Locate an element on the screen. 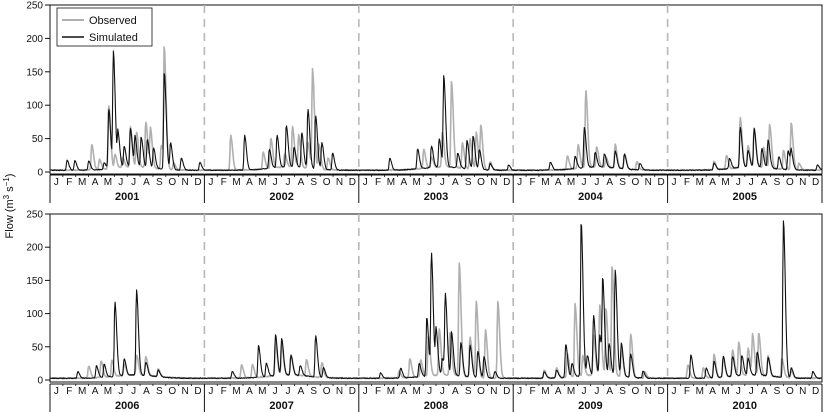 The width and height of the screenshot is (827, 412). year-label: 2004 is located at coordinates (590, 197).